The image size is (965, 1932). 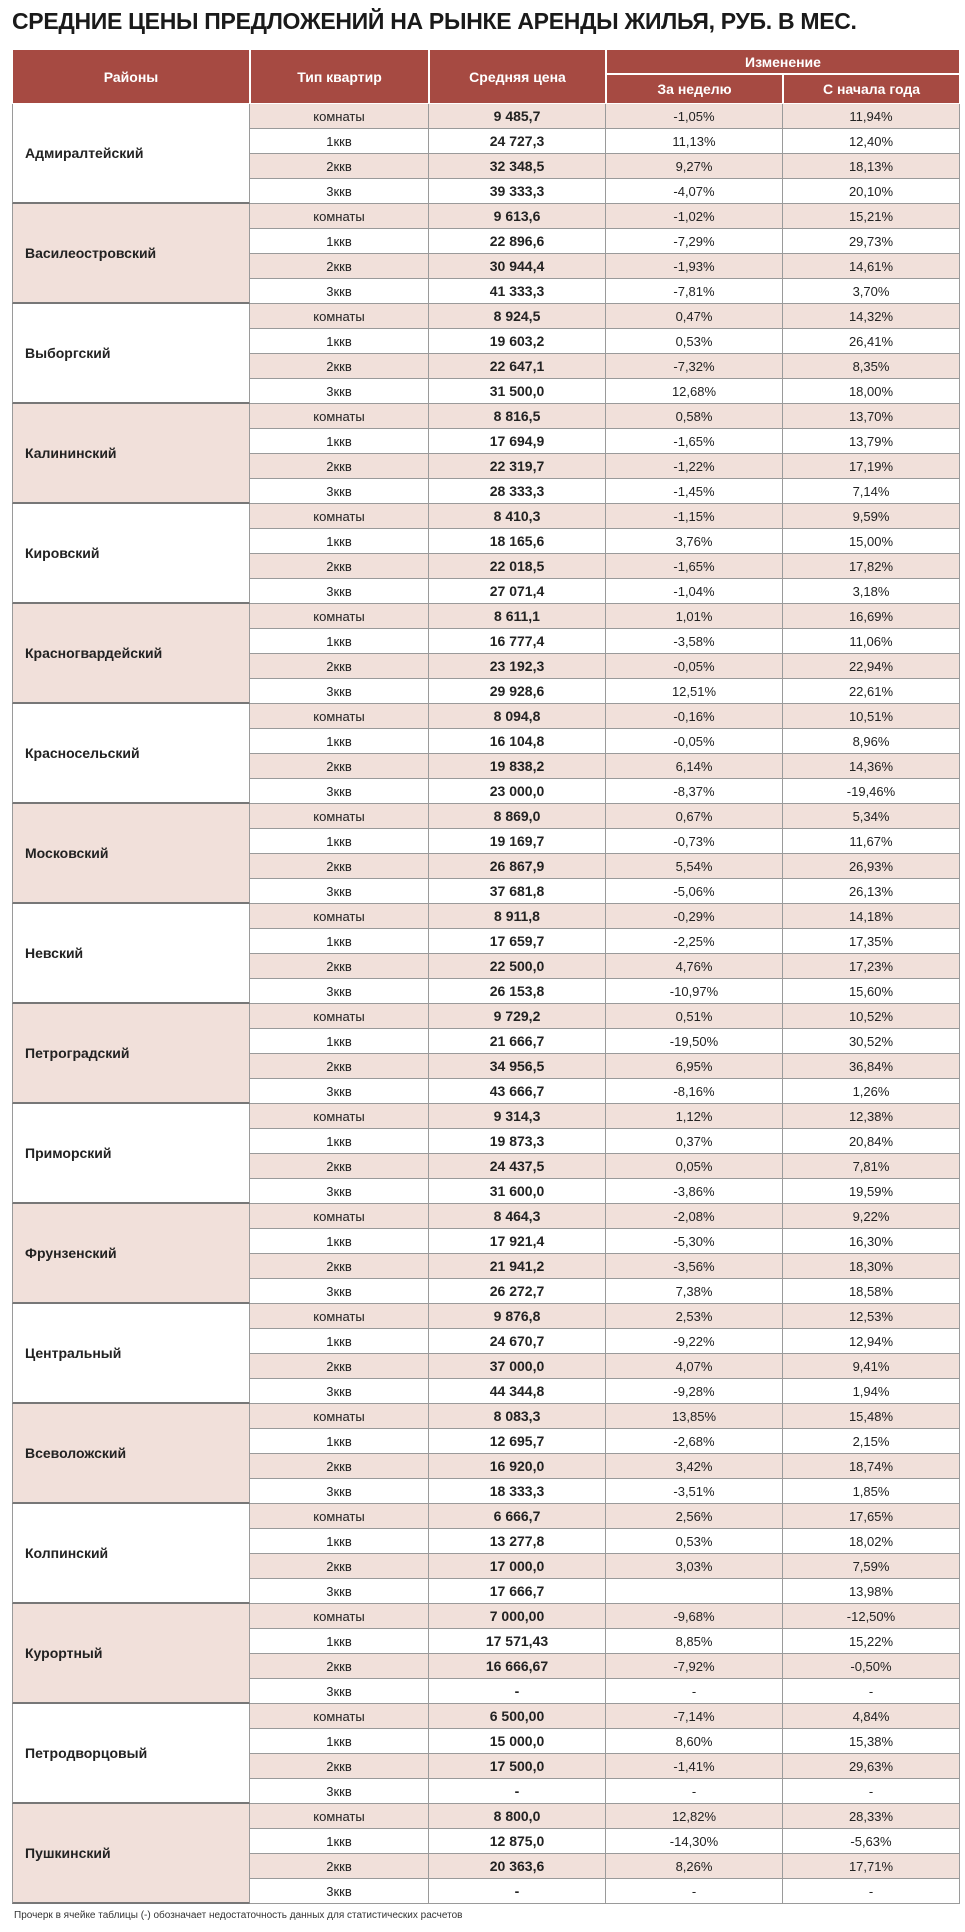 What do you see at coordinates (871, 691) in the screenshot?
I see `year-cell: 22,61%` at bounding box center [871, 691].